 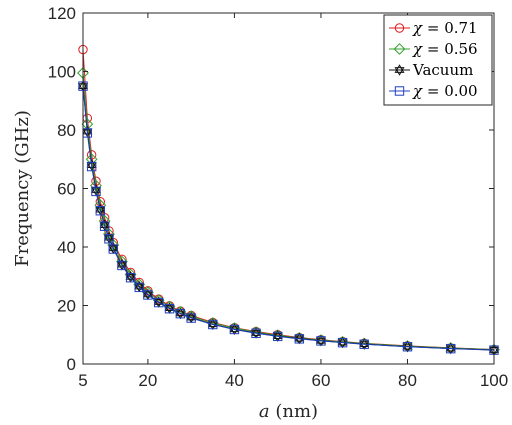 What do you see at coordinates (82, 380) in the screenshot?
I see `x-tick-label: 5` at bounding box center [82, 380].